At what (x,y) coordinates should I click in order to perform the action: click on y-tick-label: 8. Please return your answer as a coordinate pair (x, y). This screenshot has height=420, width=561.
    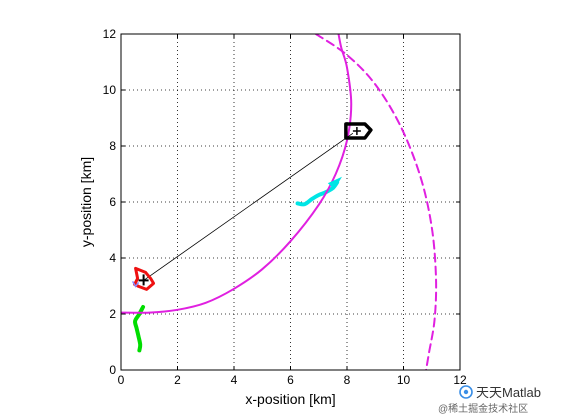
    Looking at the image, I should click on (112, 146).